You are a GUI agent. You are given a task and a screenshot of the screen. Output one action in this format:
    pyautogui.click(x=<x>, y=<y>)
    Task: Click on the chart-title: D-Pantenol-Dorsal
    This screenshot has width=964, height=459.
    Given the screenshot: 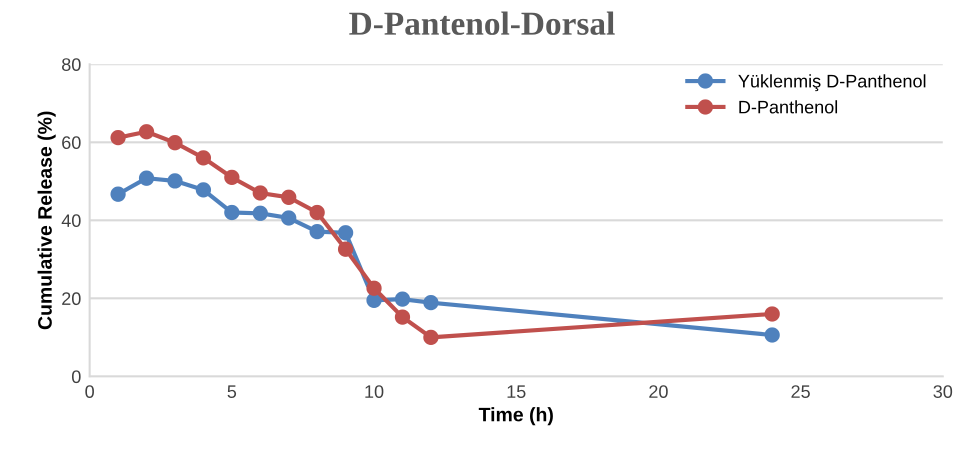 What is the action you would take?
    pyautogui.click(x=482, y=23)
    